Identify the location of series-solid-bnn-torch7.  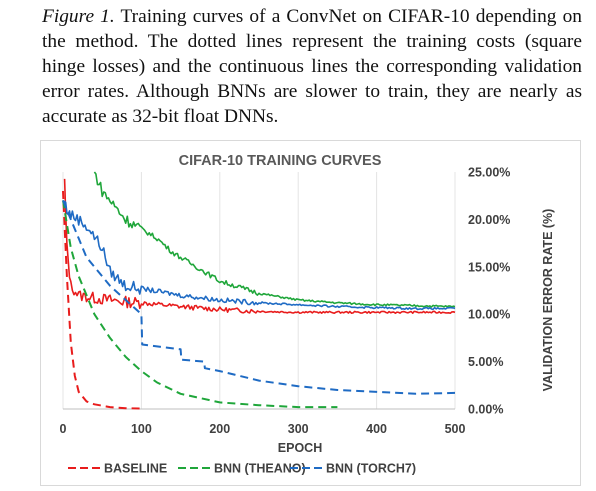
(259, 255).